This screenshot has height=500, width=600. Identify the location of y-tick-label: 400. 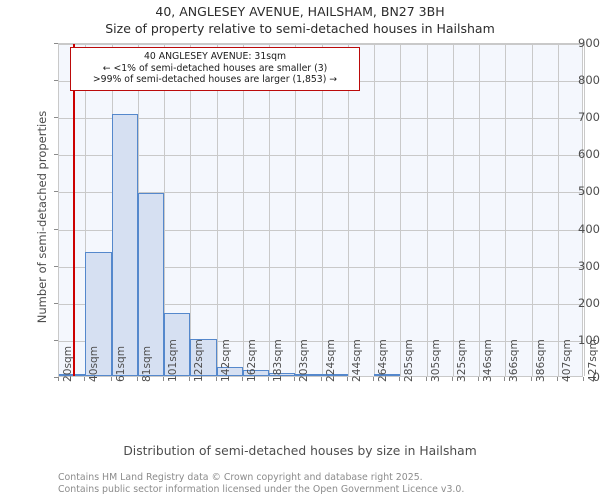
(589, 228).